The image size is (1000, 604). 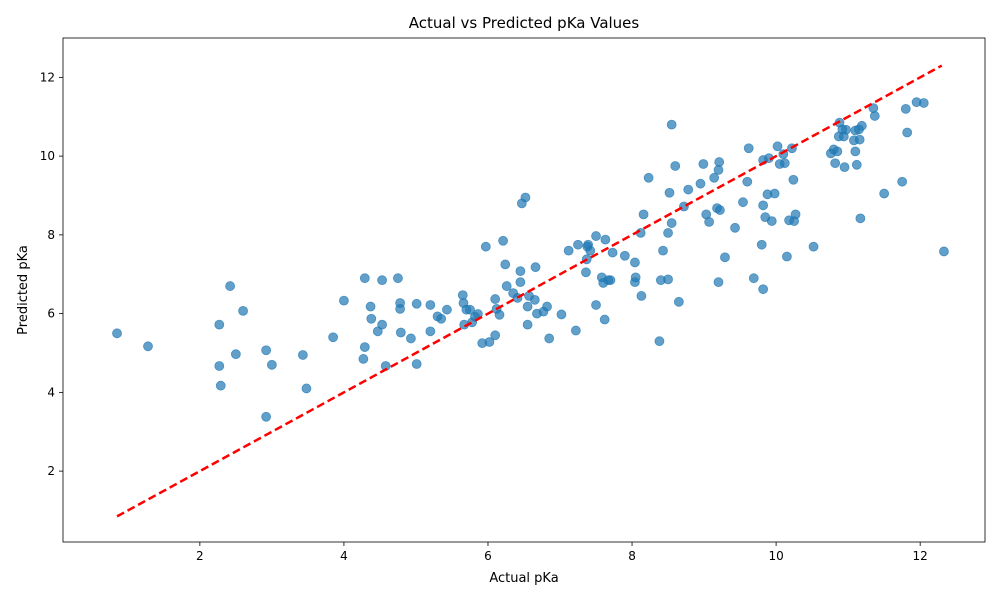 What do you see at coordinates (523, 578) in the screenshot?
I see `x-axis-label: Actual pKa` at bounding box center [523, 578].